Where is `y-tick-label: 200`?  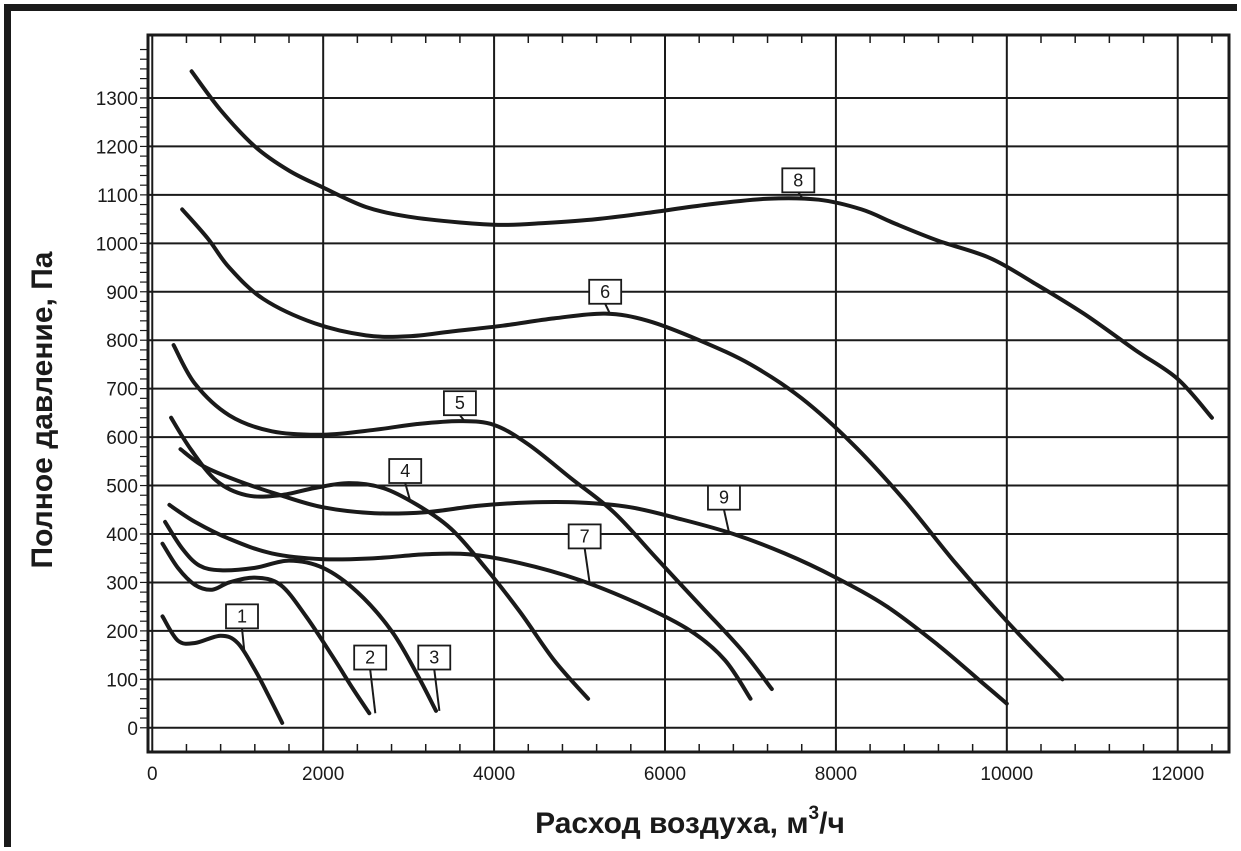 y-tick-label: 200 is located at coordinates (122, 632).